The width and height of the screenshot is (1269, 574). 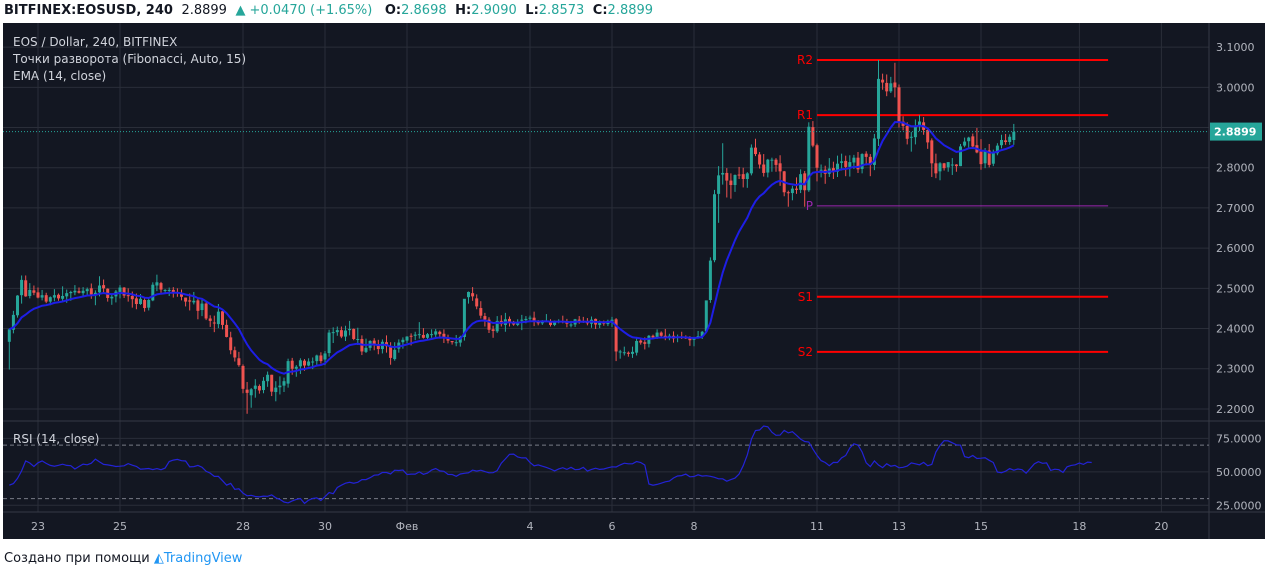 What do you see at coordinates (88, 10) in the screenshot?
I see `symbol-label: BITFINEX:EOSUSD, 240` at bounding box center [88, 10].